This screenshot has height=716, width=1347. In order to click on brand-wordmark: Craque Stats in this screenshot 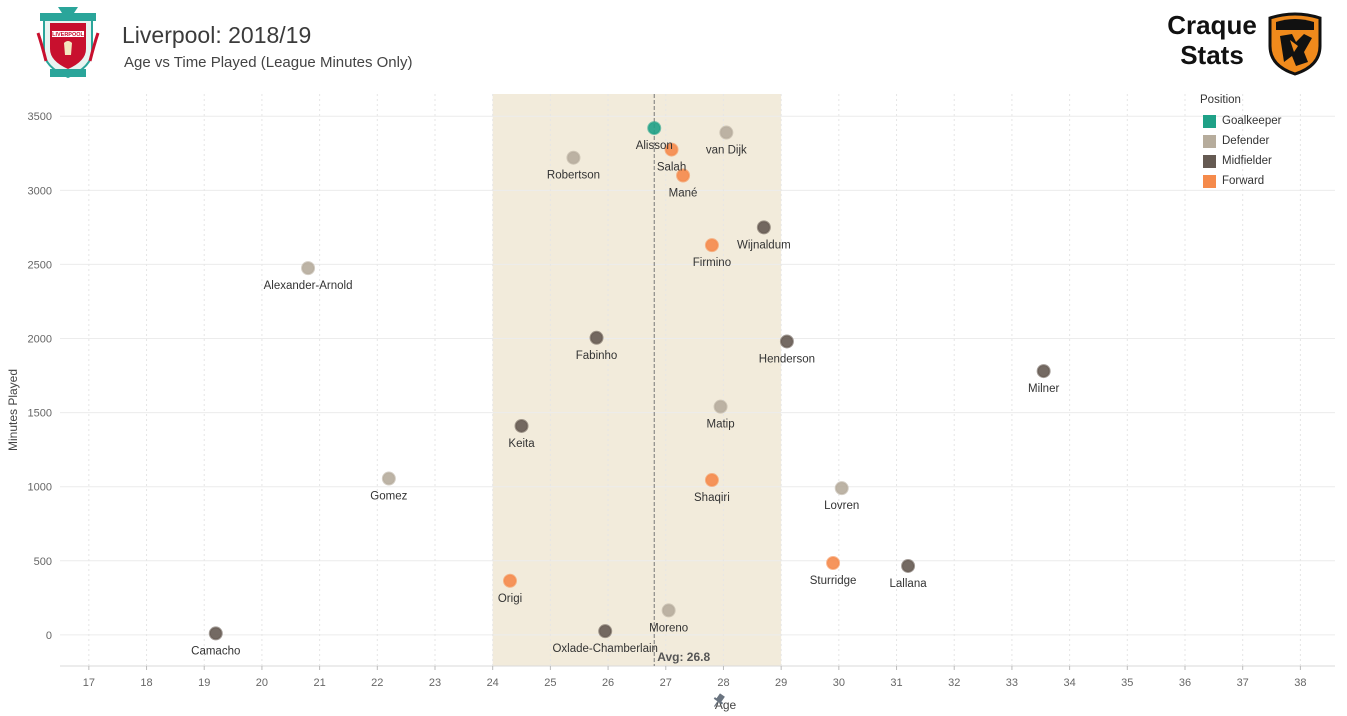, I will do `click(1212, 40)`.